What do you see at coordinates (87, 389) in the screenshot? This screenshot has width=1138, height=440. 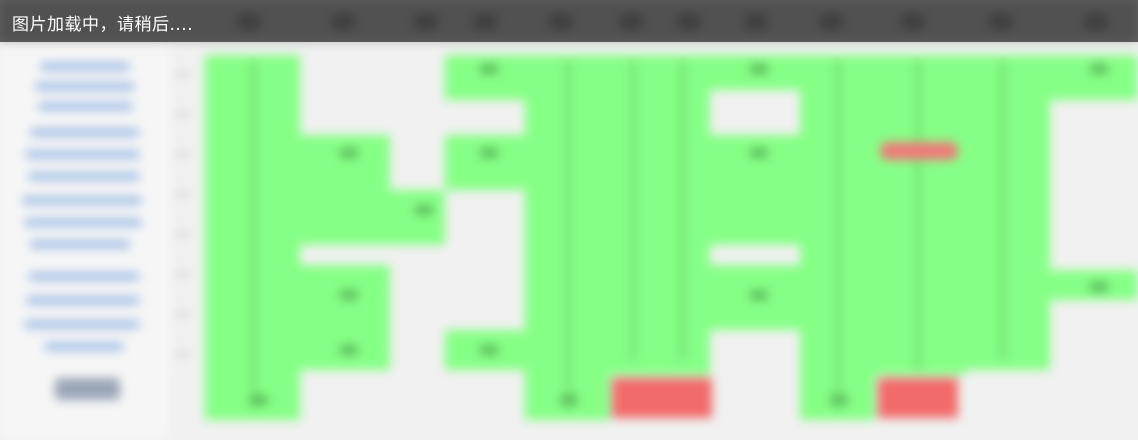 I see `left-thumbnail` at bounding box center [87, 389].